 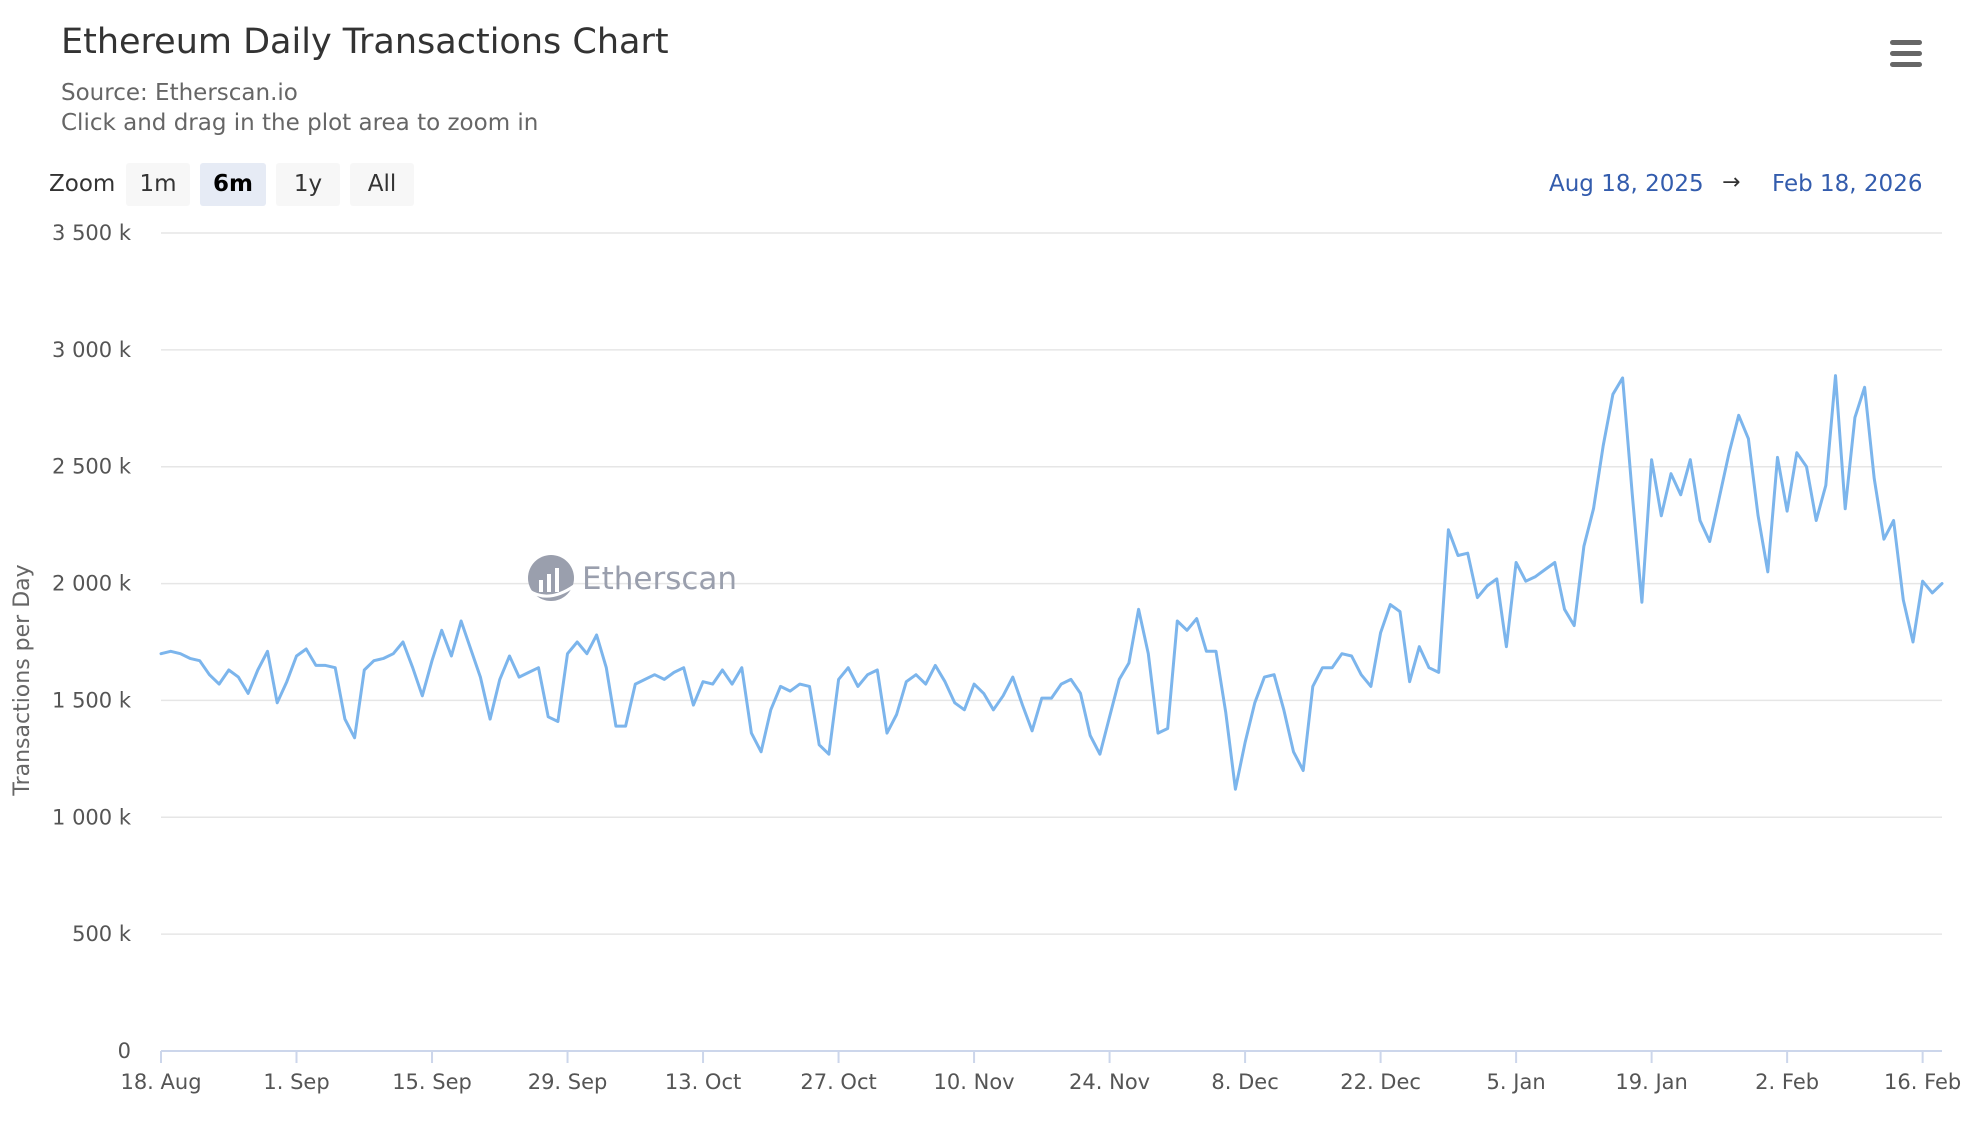 I want to click on x-tick-label: 8. Dec, so click(x=1244, y=1082).